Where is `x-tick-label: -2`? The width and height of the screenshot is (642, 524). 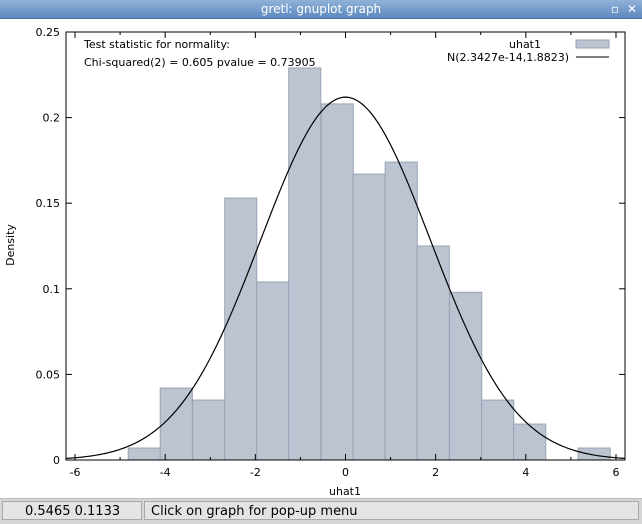 x-tick-label: -2 is located at coordinates (255, 472).